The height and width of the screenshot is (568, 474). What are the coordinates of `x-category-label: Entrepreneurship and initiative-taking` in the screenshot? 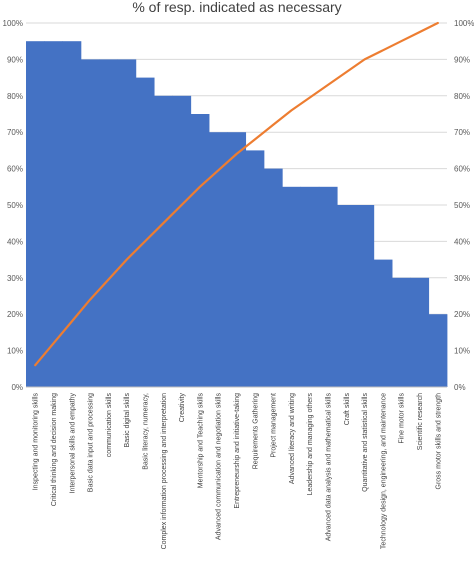 It's located at (237, 451).